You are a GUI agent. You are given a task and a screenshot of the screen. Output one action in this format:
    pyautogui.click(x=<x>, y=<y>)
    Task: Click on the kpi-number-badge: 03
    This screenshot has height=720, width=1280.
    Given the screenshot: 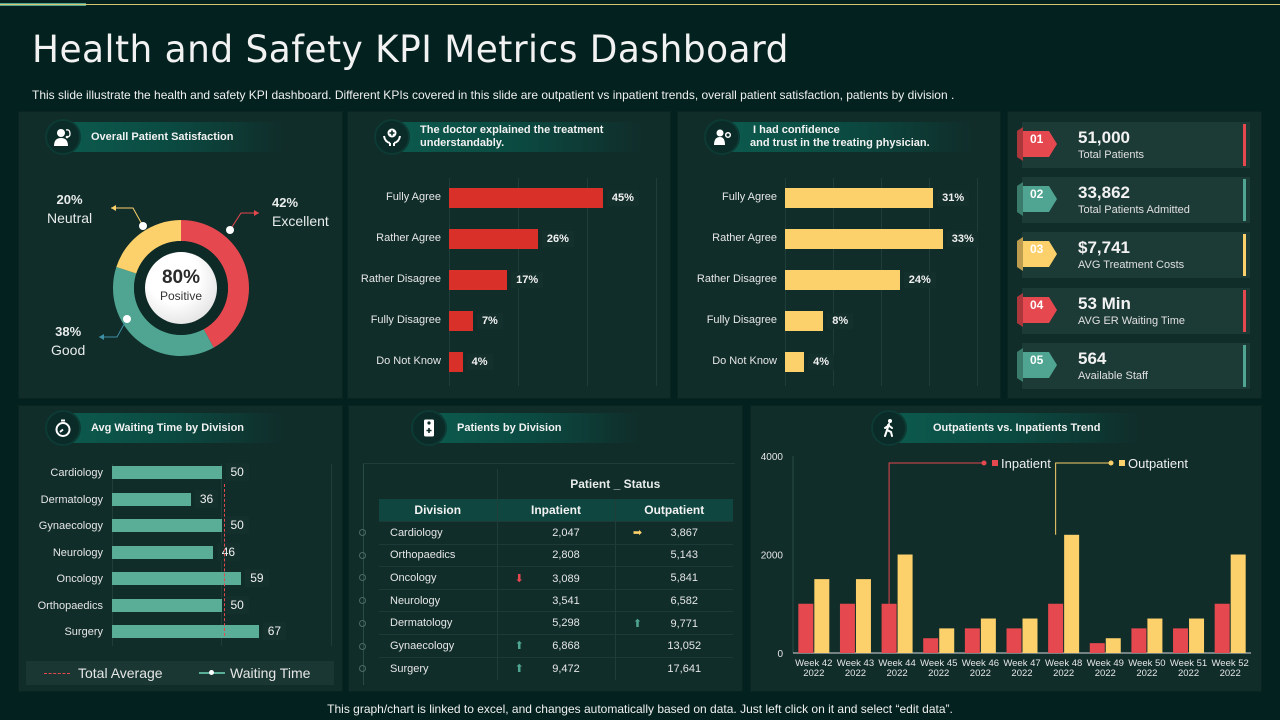 What is the action you would take?
    pyautogui.click(x=1037, y=249)
    